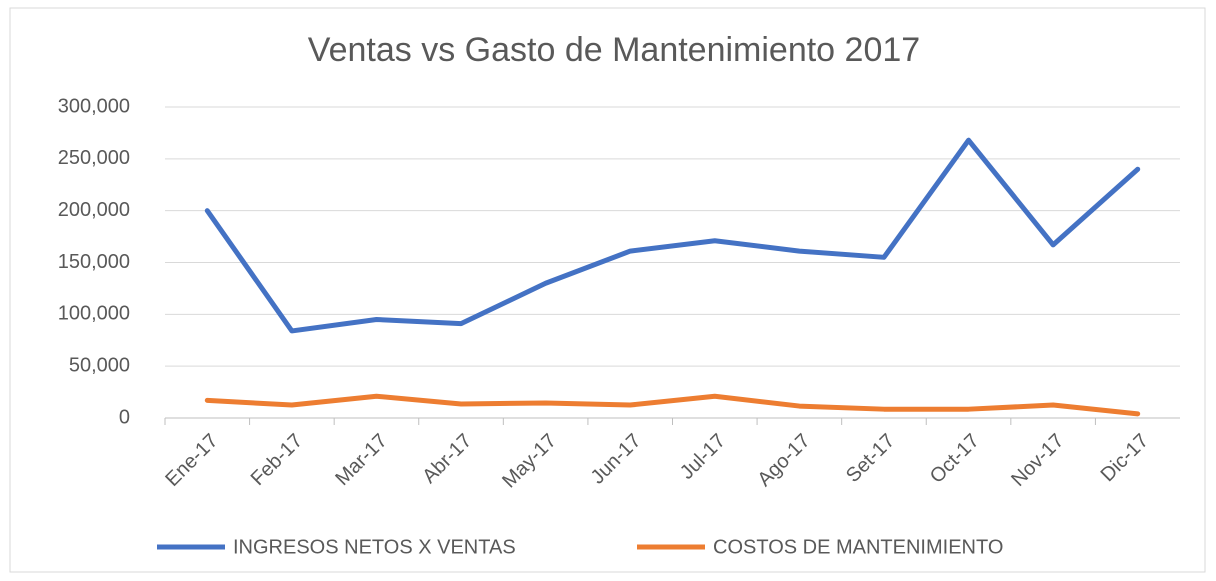 This screenshot has height=581, width=1216. Describe the element at coordinates (94, 314) in the screenshot. I see `y-tick-label: 100,000` at that location.